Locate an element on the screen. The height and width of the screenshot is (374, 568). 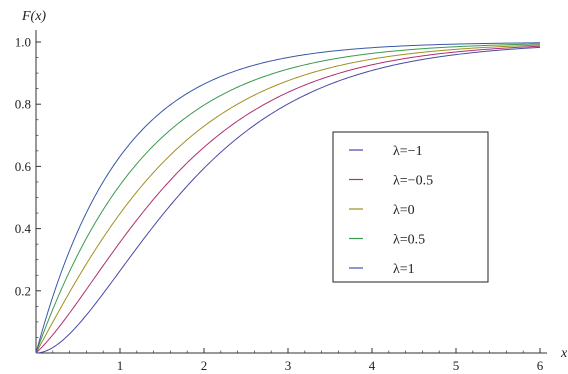
y-axis-label: F(x) is located at coordinates (33, 16).